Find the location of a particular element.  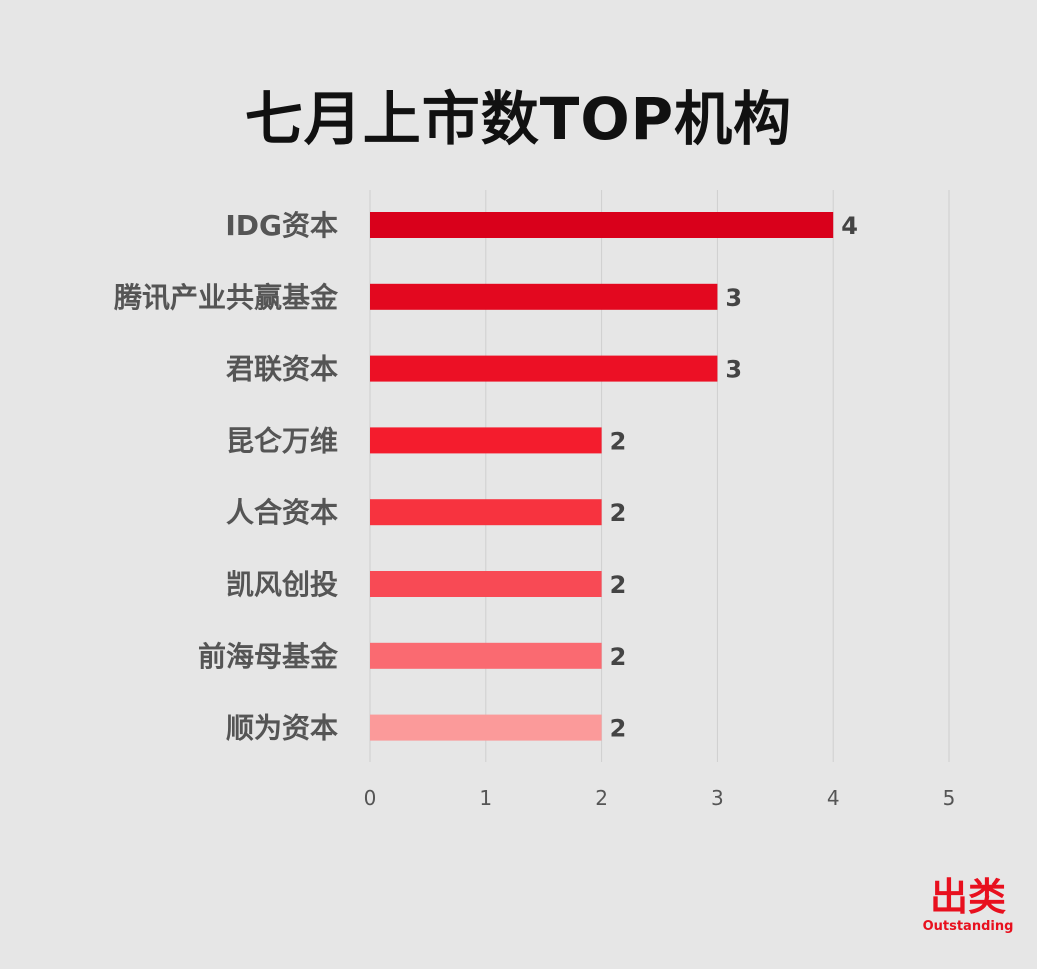

value-labels: 4 3 3 2 2 2 2 2 is located at coordinates (734, 477).